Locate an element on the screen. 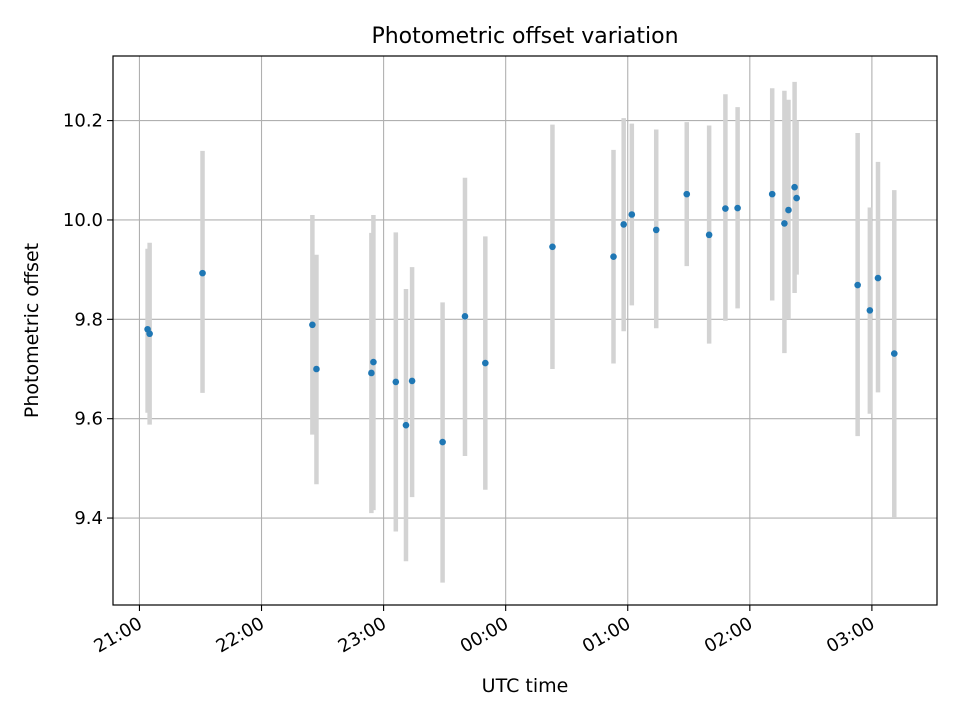 Image resolution: width=960 pixels, height=720 pixels. x-axis-label: UTC time is located at coordinates (525, 686).